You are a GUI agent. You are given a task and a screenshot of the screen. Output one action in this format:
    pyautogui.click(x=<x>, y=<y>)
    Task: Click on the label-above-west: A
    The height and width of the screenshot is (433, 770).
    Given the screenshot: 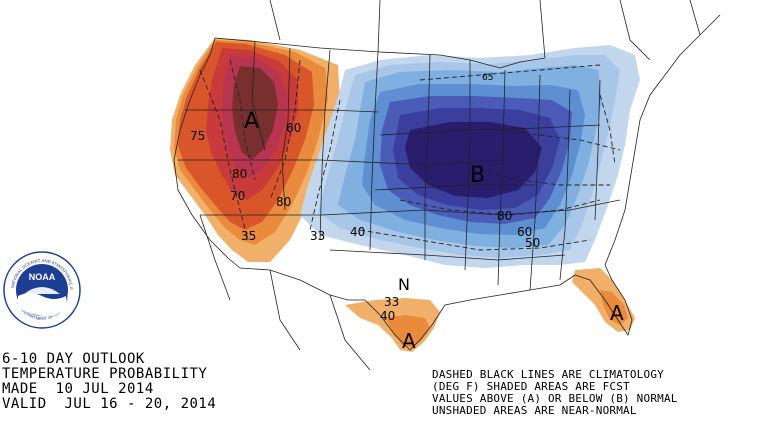 What is the action you would take?
    pyautogui.click(x=251, y=121)
    